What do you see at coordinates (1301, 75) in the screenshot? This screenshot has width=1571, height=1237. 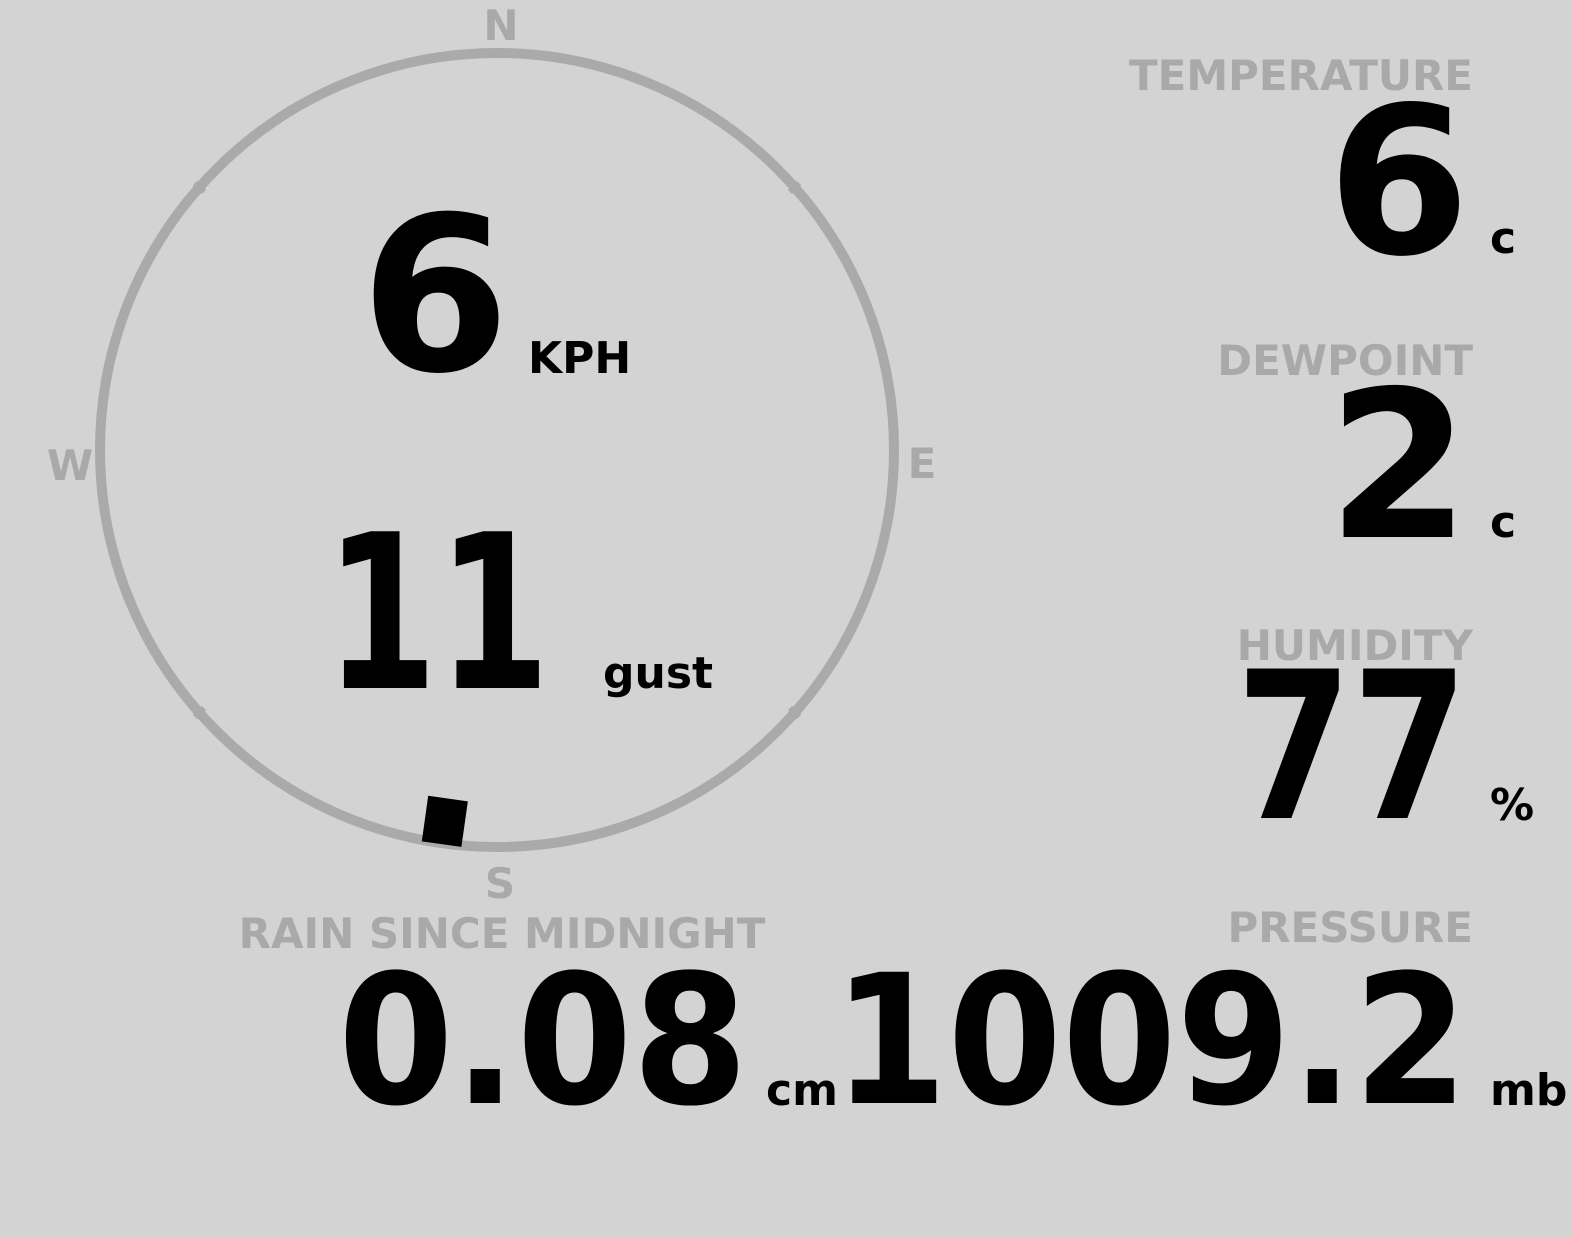 I see `temperature-label: TEMPERATURE` at bounding box center [1301, 75].